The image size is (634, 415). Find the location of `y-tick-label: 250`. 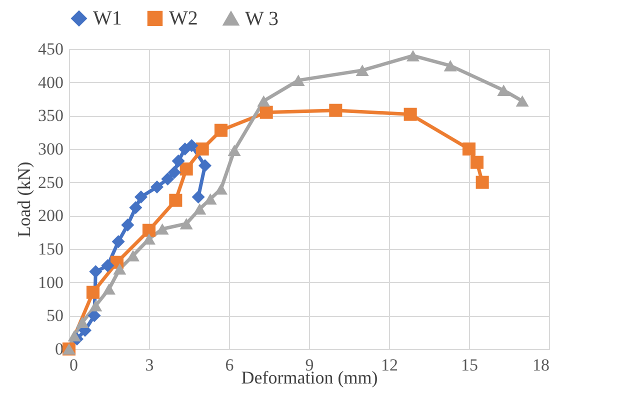

y-tick-label: 250 is located at coordinates (51, 182).